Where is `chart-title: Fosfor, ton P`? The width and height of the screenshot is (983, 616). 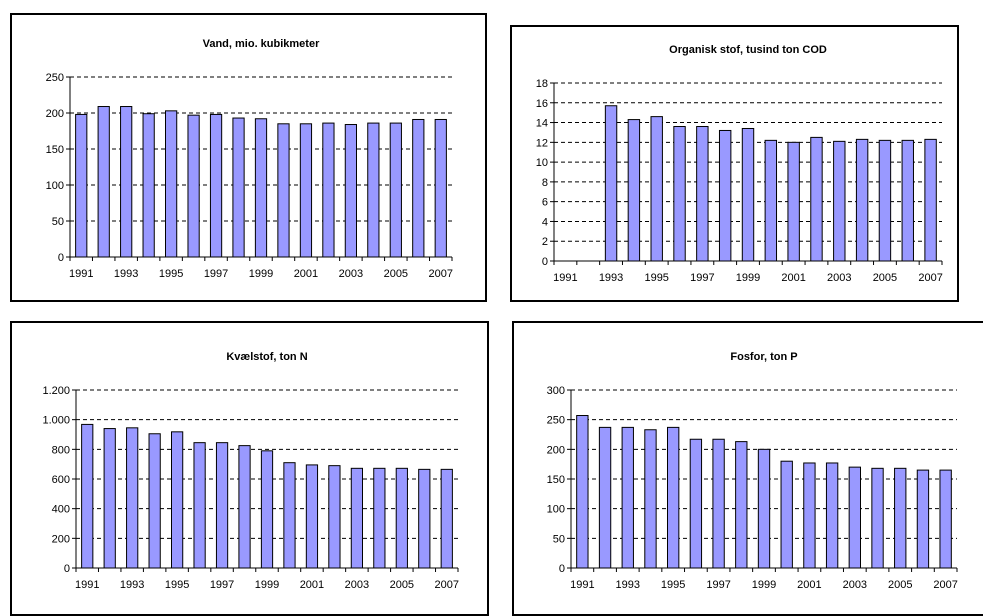 chart-title: Fosfor, ton P is located at coordinates (763, 357).